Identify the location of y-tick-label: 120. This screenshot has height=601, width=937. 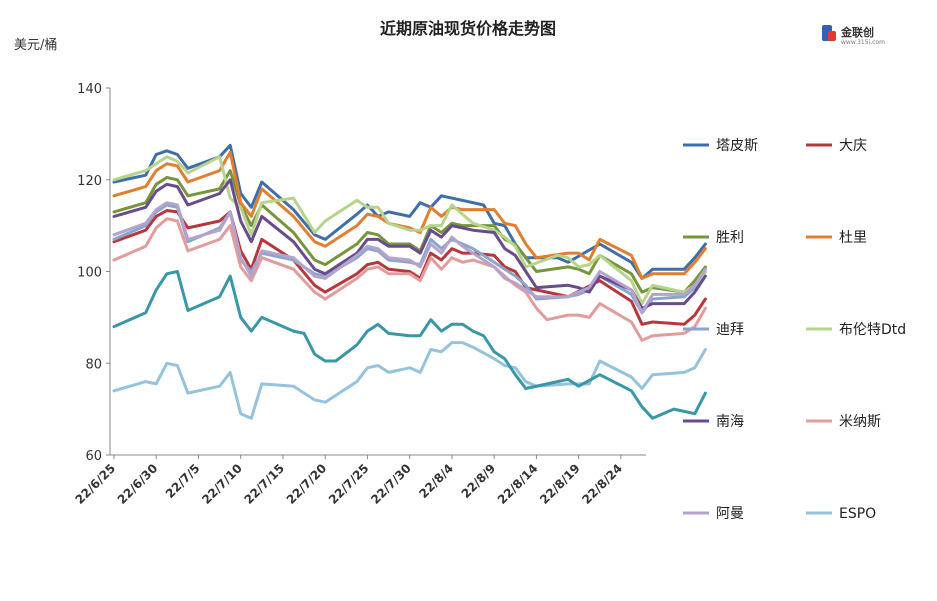
(89, 181).